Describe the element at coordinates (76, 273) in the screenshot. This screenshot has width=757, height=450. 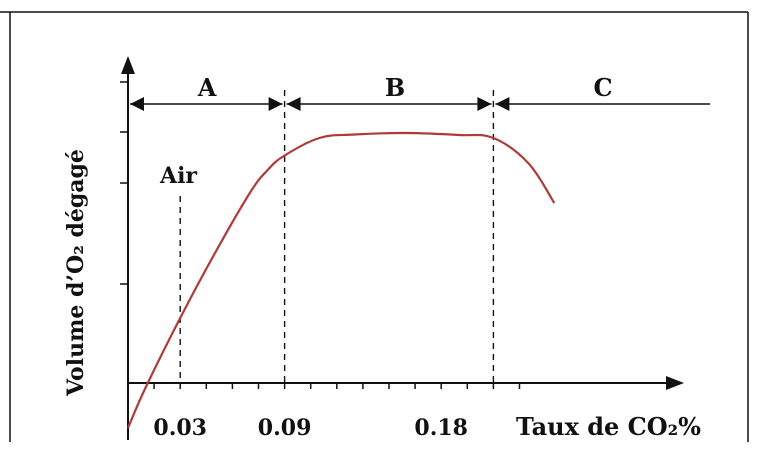
I see `y-axis-label: Volume d’O₂ dégagé` at that location.